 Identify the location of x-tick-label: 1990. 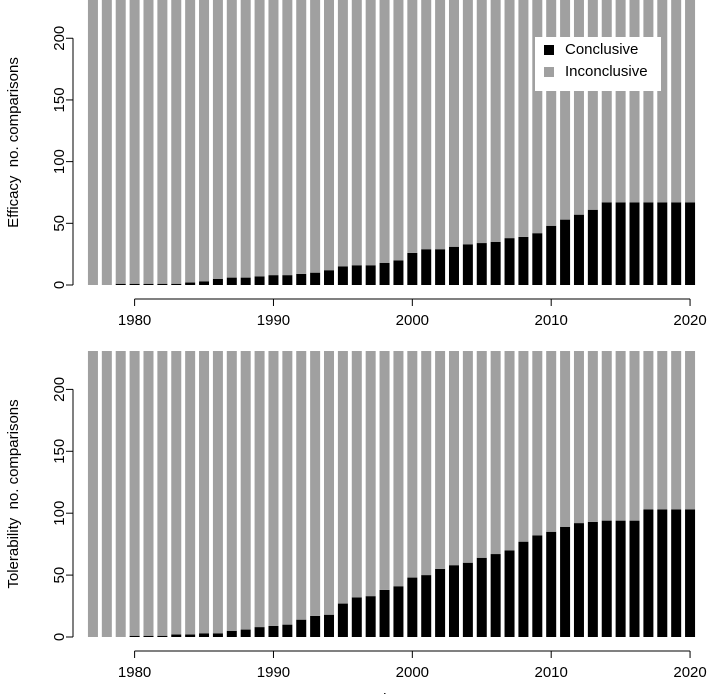
(273, 320).